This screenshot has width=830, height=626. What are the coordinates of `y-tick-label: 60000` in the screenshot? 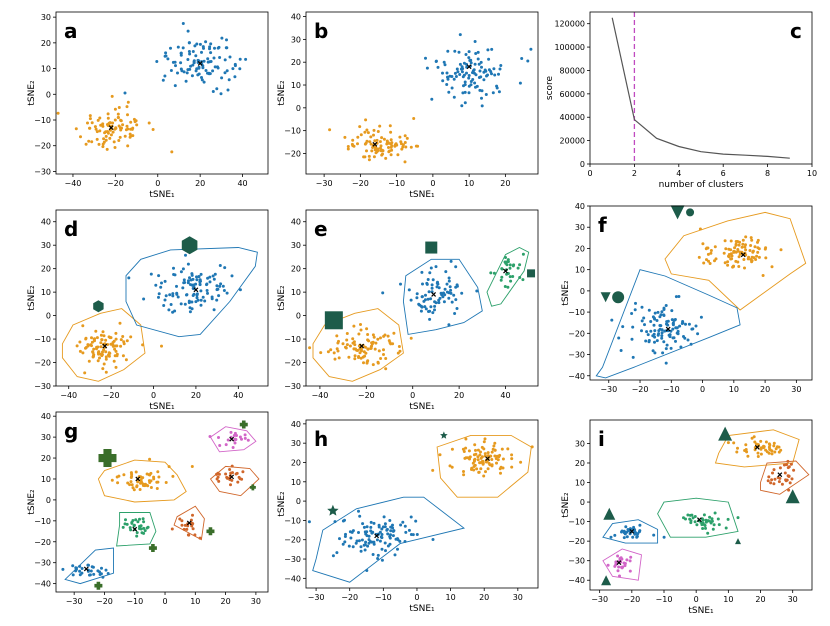 It's located at (572, 94).